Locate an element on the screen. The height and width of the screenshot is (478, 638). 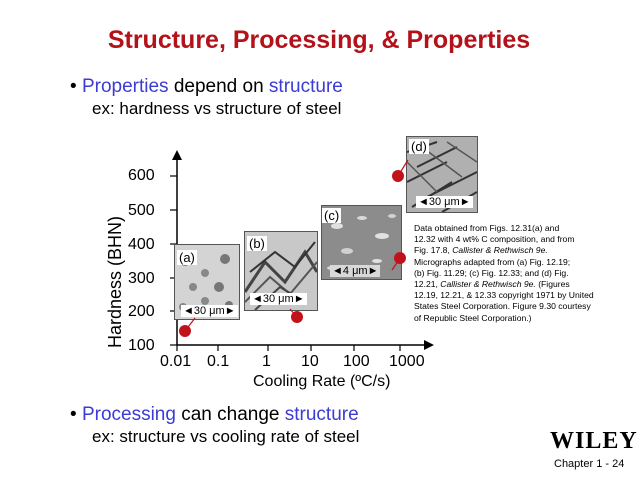
x-tick-label: 10 is located at coordinates (310, 361).